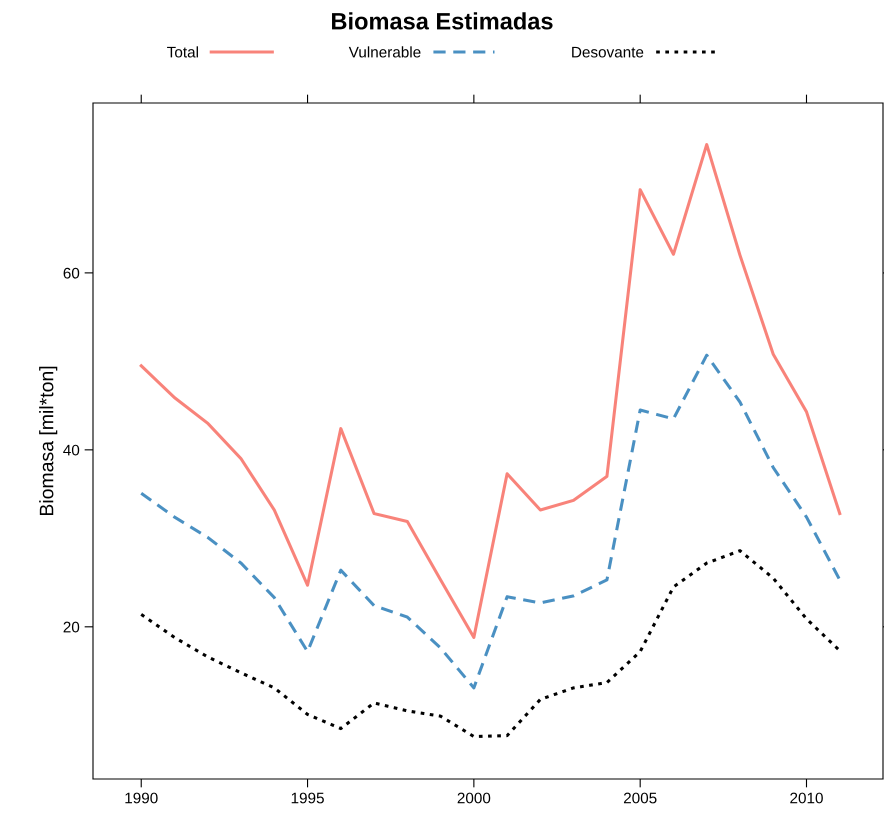  Describe the element at coordinates (474, 798) in the screenshot. I see `x-tick-label: 2000` at that location.